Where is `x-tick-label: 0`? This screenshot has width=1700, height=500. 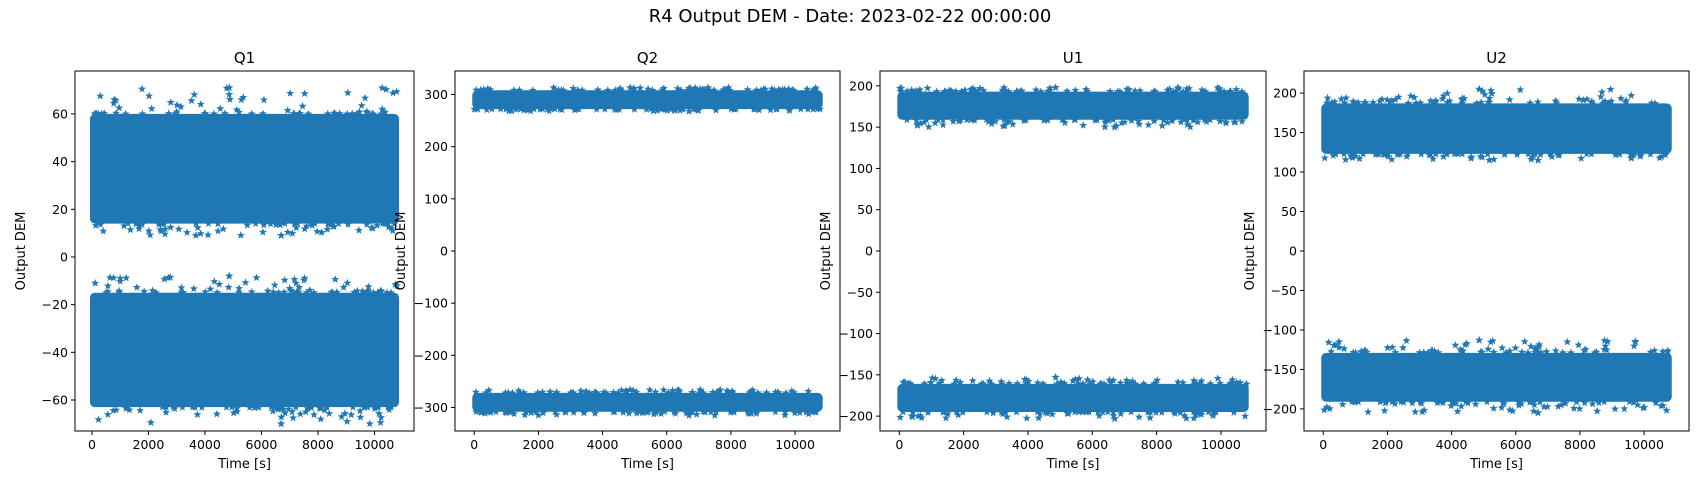
x-tick-label: 0 is located at coordinates (474, 444).